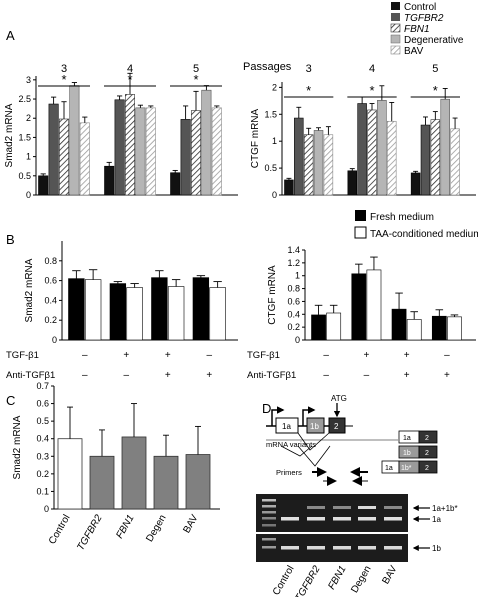 The image size is (478, 597). What do you see at coordinates (24, 99) in the screenshot?
I see `y-tick-label: 2.5` at bounding box center [24, 99].